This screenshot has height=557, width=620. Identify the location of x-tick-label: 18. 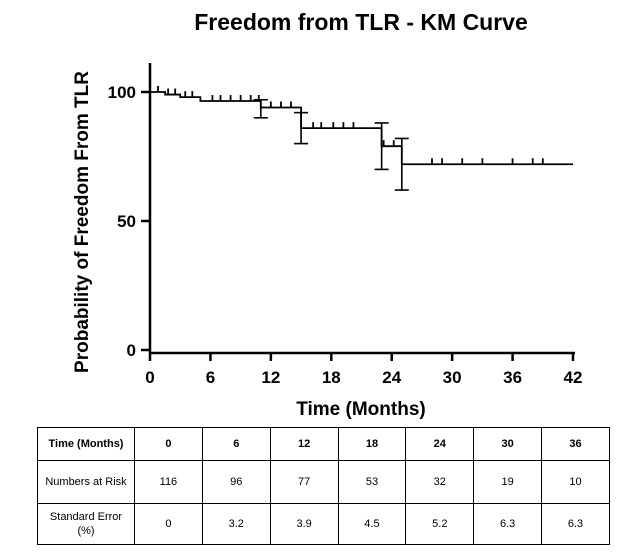
(331, 377).